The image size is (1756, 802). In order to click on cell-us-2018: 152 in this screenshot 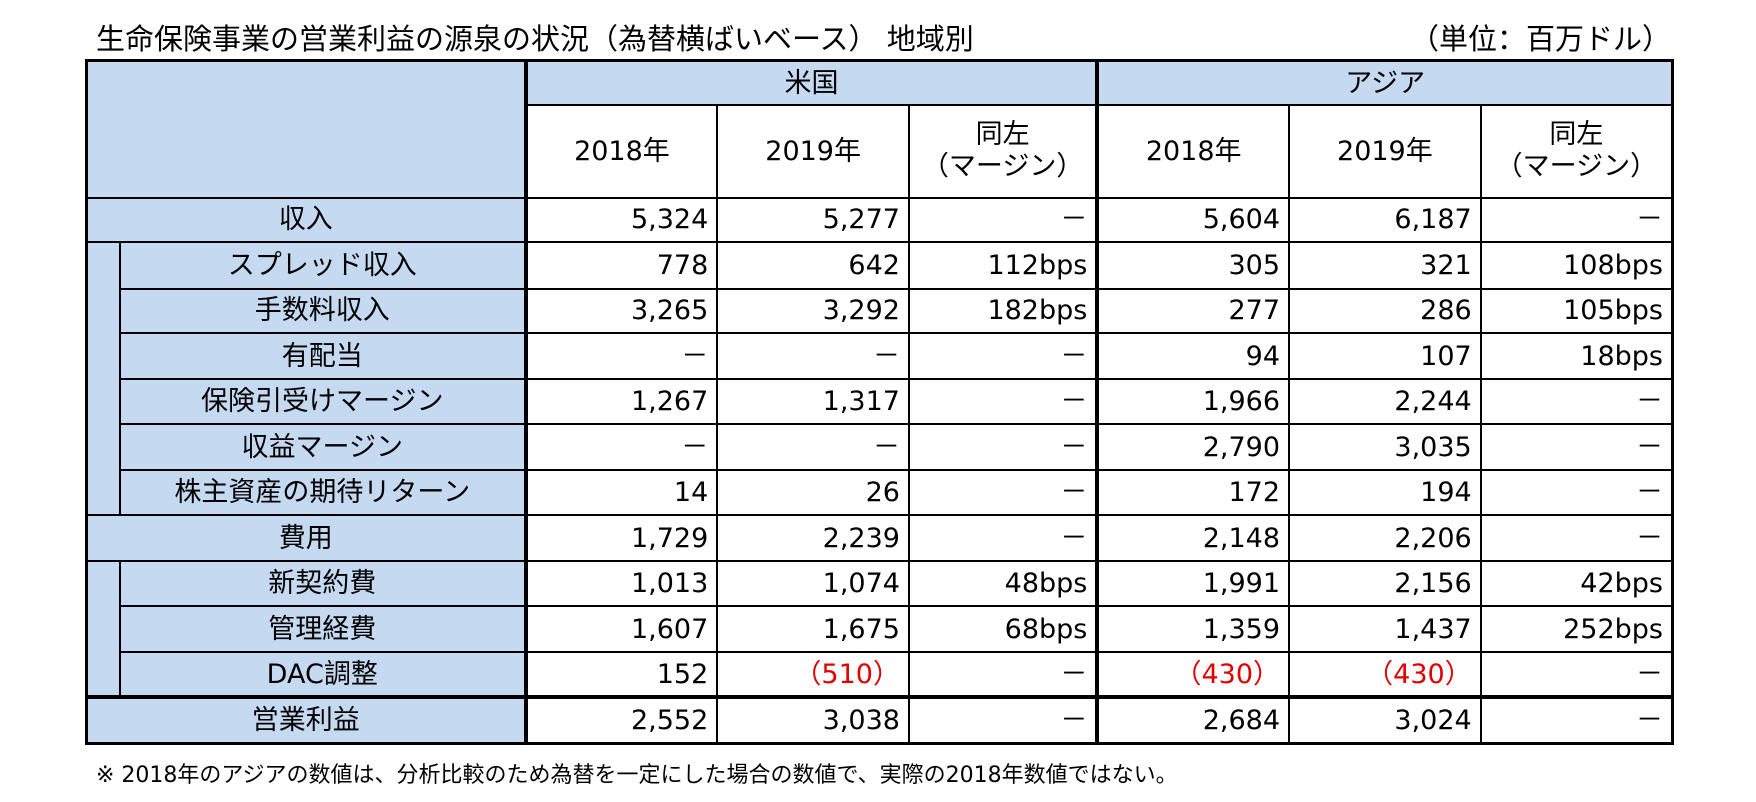, I will do `click(621, 675)`.